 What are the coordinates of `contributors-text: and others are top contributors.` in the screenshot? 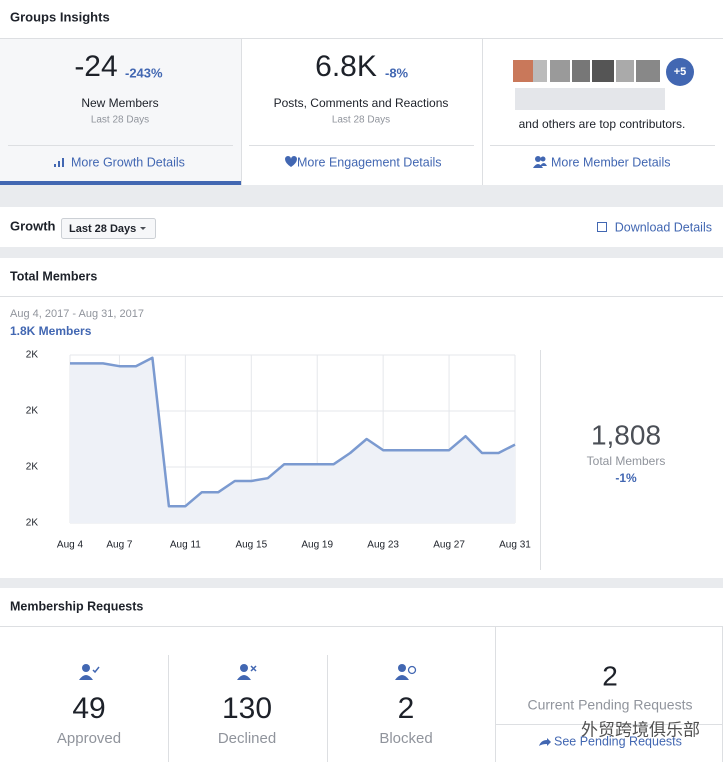 It's located at (602, 124).